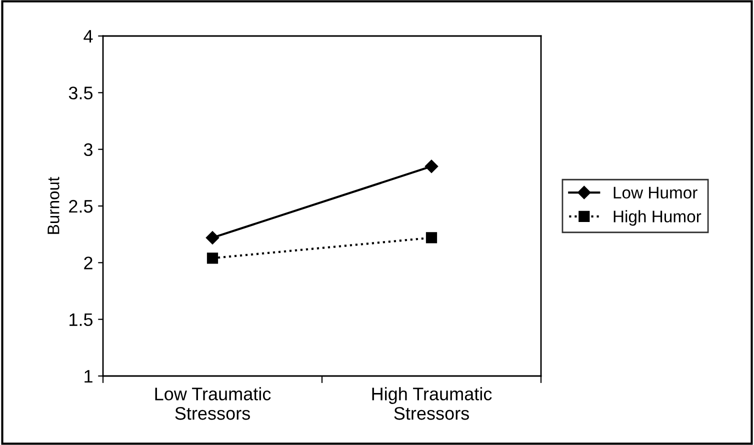  What do you see at coordinates (88, 376) in the screenshot?
I see `y-tick-label: 1` at bounding box center [88, 376].